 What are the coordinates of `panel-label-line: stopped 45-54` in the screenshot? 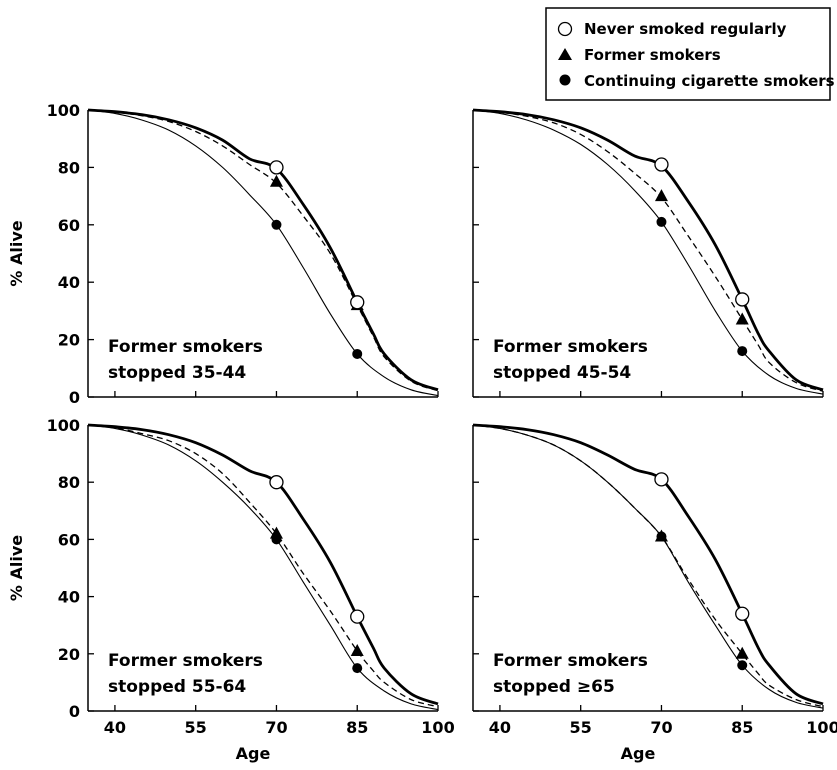 It's located at (562, 373).